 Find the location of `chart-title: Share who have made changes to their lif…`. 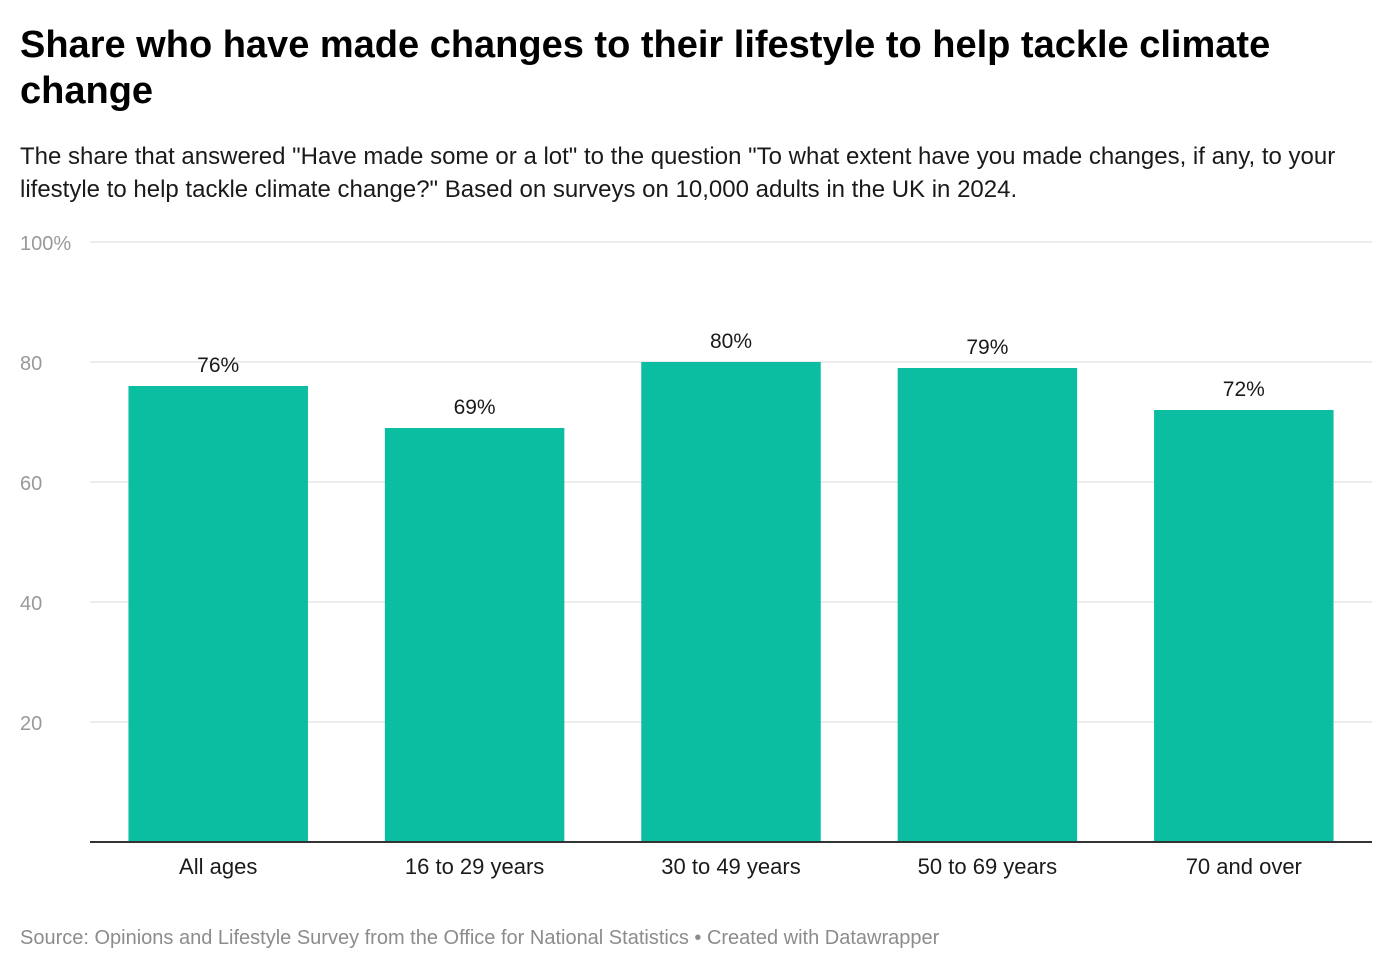

chart-title: Share who have made changes to their lif… is located at coordinates (645, 68).